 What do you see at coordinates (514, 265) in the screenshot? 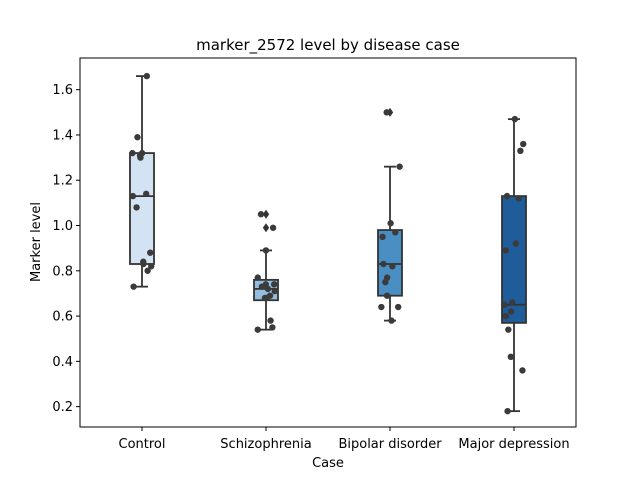
I see `box-group-major-depression` at bounding box center [514, 265].